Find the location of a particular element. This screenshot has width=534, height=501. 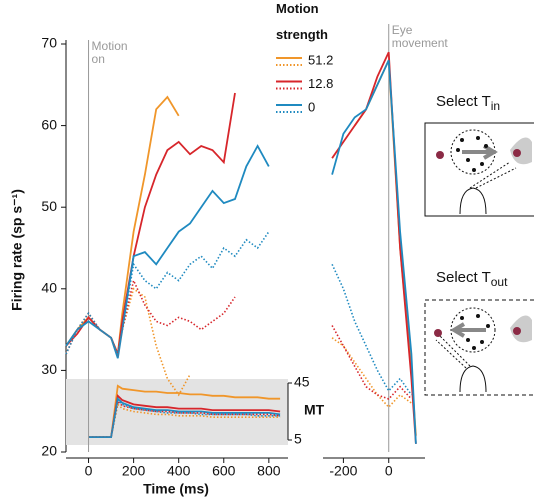

y-axis-label: Firing rate (sp s⁻¹) is located at coordinates (17, 250).